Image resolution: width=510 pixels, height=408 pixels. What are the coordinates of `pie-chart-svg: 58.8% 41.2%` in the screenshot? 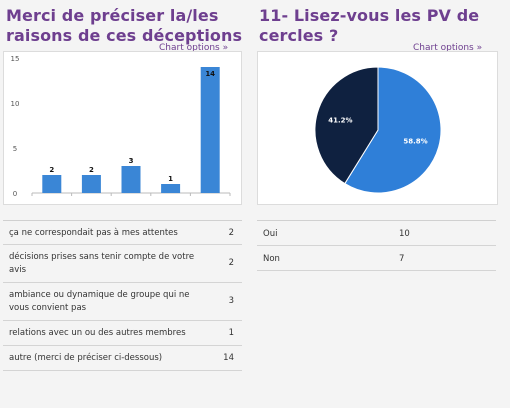 It's located at (378, 130).